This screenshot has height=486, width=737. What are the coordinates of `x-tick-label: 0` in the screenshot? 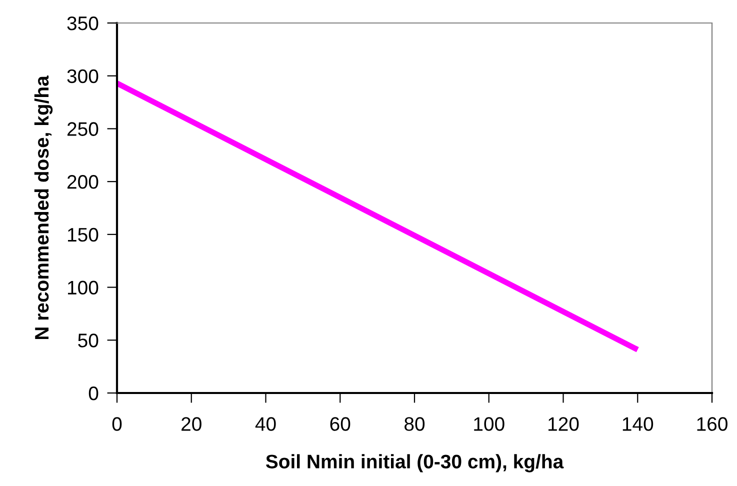 It's located at (117, 424).